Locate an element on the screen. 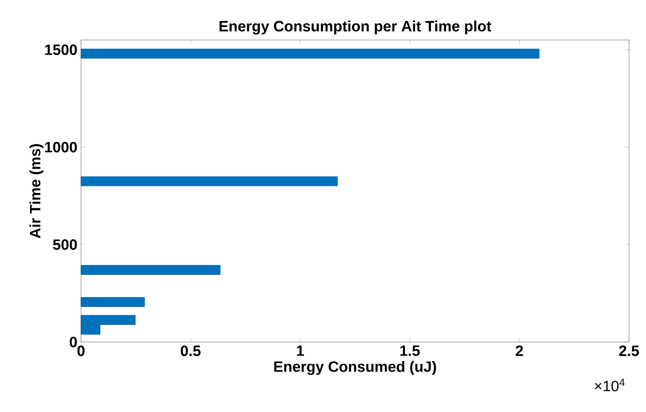  y-axis-title: Air Time (ms) is located at coordinates (36, 191).